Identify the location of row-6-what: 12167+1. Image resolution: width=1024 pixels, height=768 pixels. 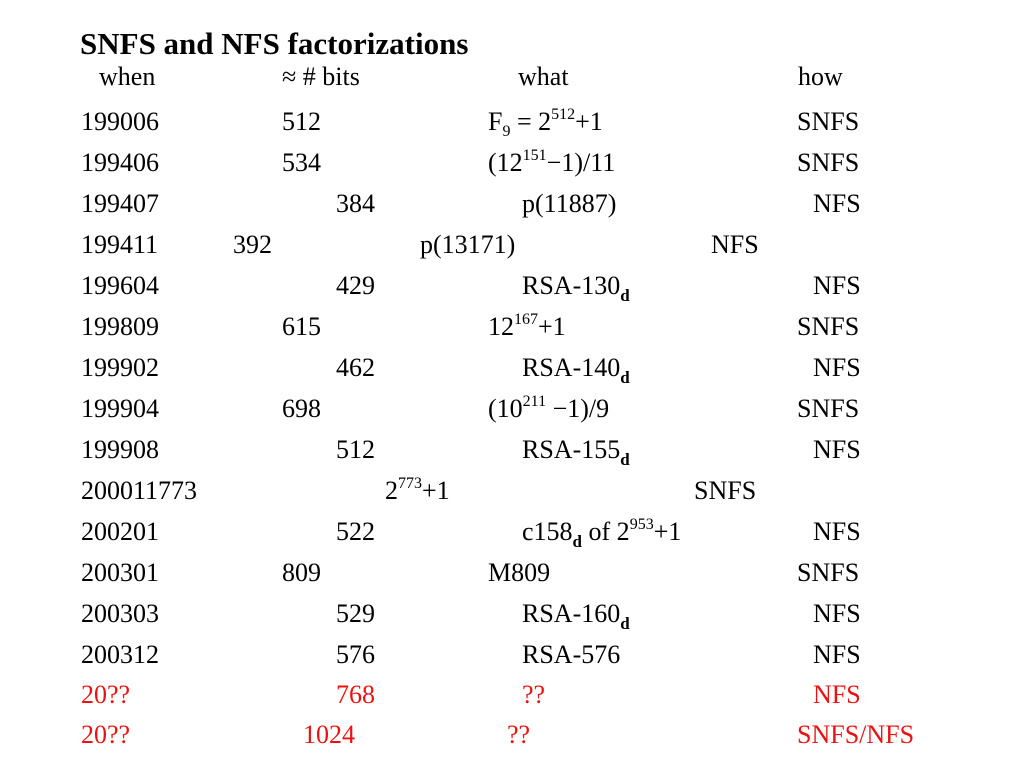
(527, 326).